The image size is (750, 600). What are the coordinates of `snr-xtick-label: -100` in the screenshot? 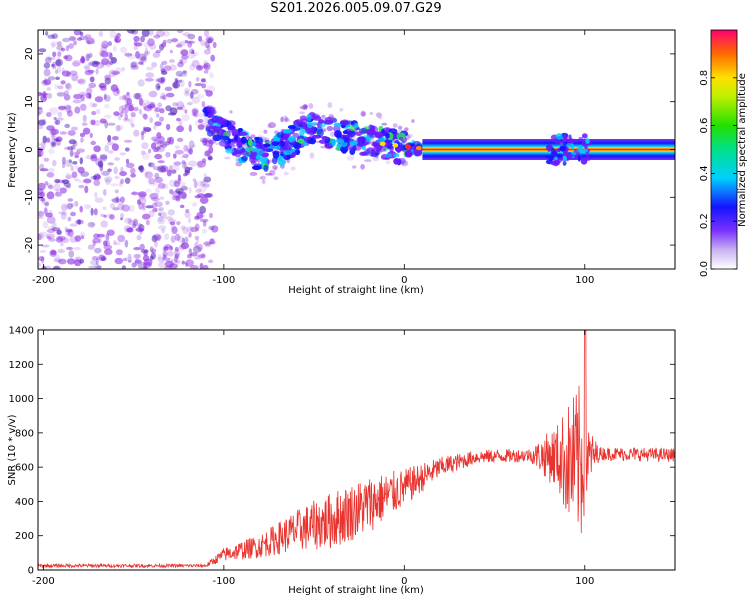 It's located at (224, 581).